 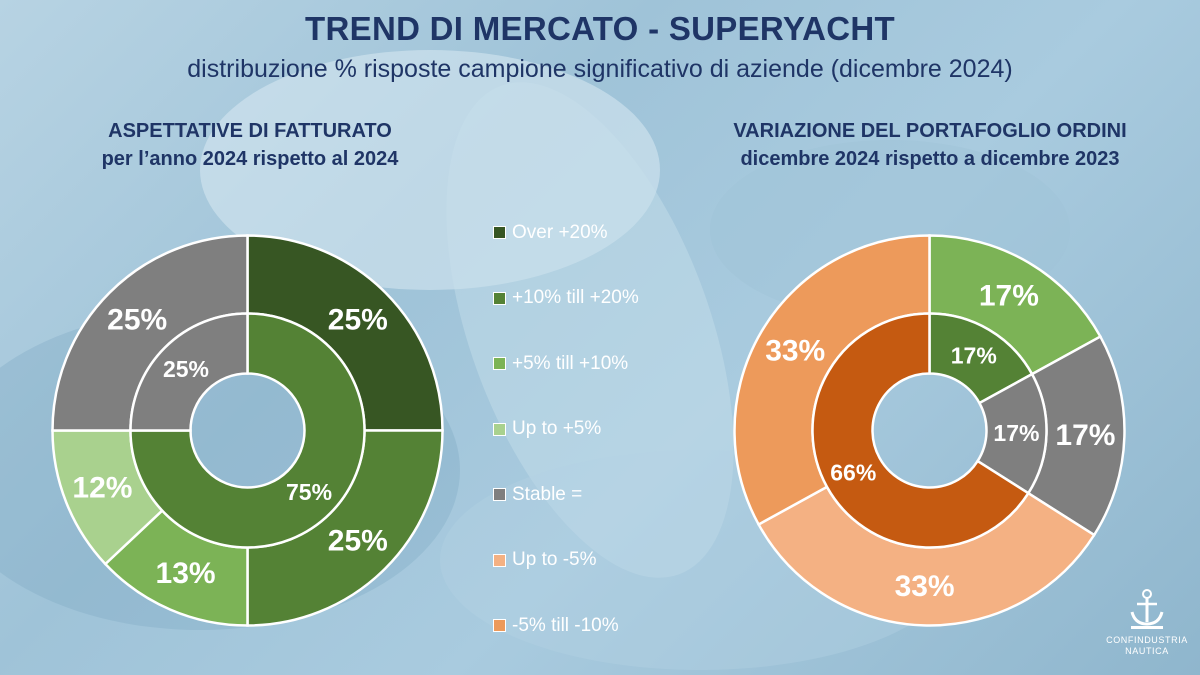 I want to click on outer-ring-data-label: 12%, so click(x=102, y=487).